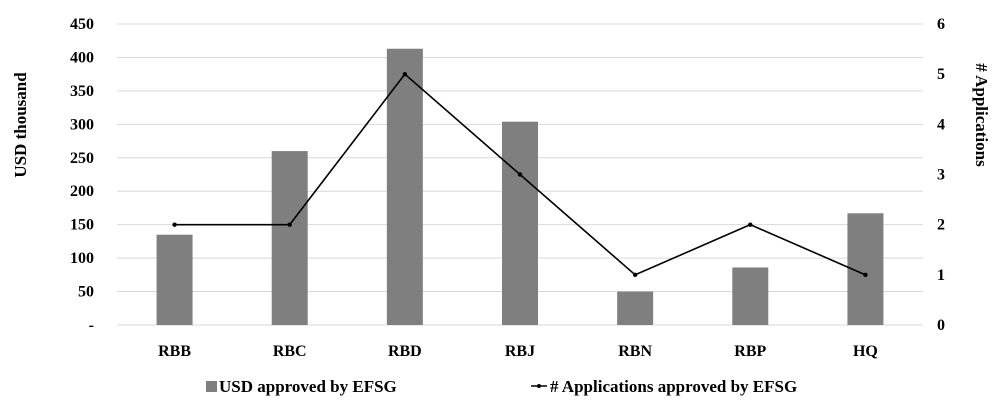 The image size is (993, 405). What do you see at coordinates (941, 325) in the screenshot?
I see `y2-tick-label: 0` at bounding box center [941, 325].